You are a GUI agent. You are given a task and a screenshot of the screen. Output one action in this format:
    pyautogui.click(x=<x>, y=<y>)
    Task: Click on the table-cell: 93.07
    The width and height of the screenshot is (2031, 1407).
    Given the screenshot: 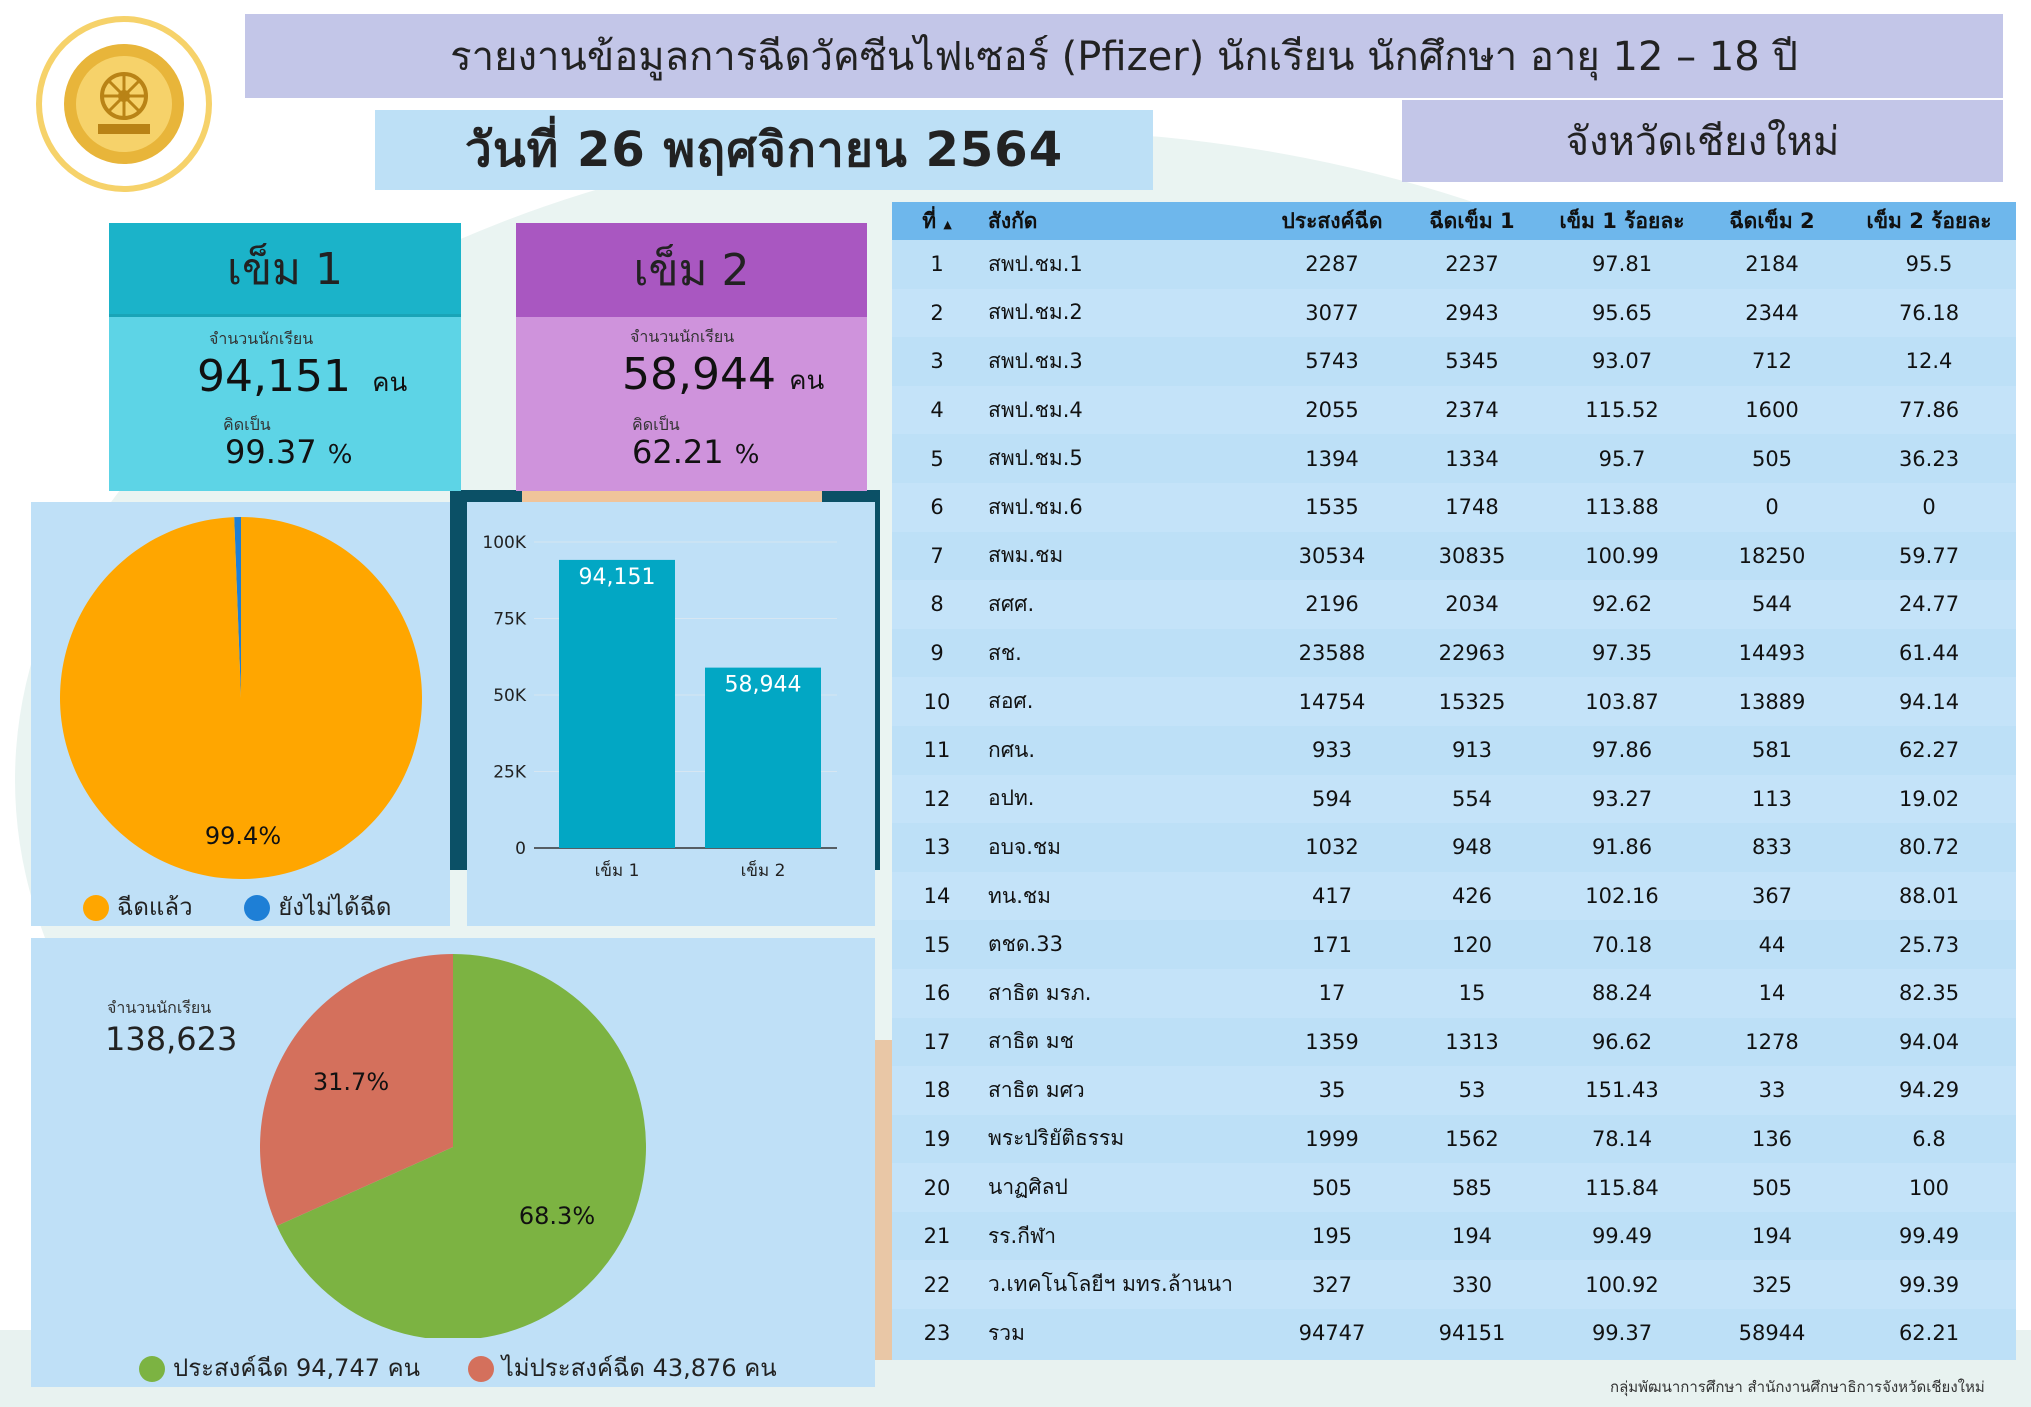 What is the action you would take?
    pyautogui.click(x=1622, y=361)
    